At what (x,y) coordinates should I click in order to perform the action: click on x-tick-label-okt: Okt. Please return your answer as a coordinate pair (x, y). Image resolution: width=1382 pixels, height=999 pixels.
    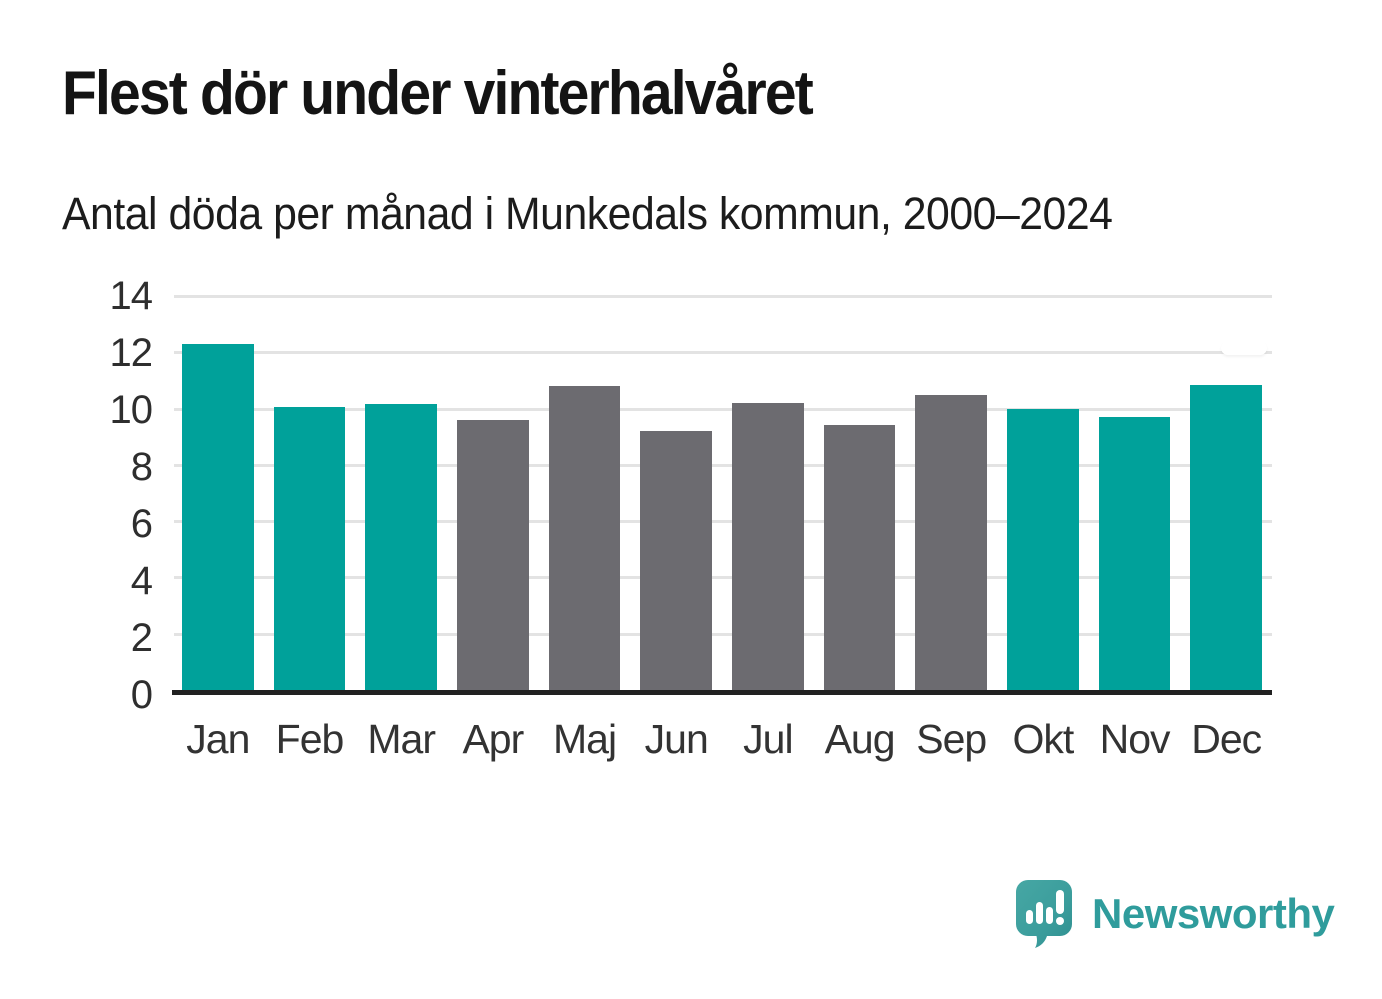
    Looking at the image, I should click on (1043, 739).